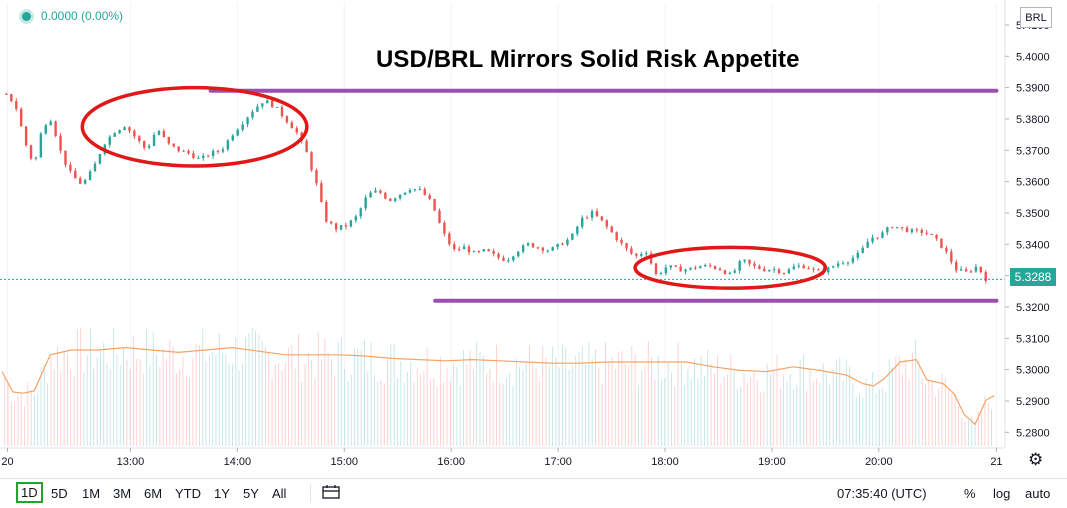 The height and width of the screenshot is (508, 1067). I want to click on price-tick-label: 5.3200, so click(1033, 308).